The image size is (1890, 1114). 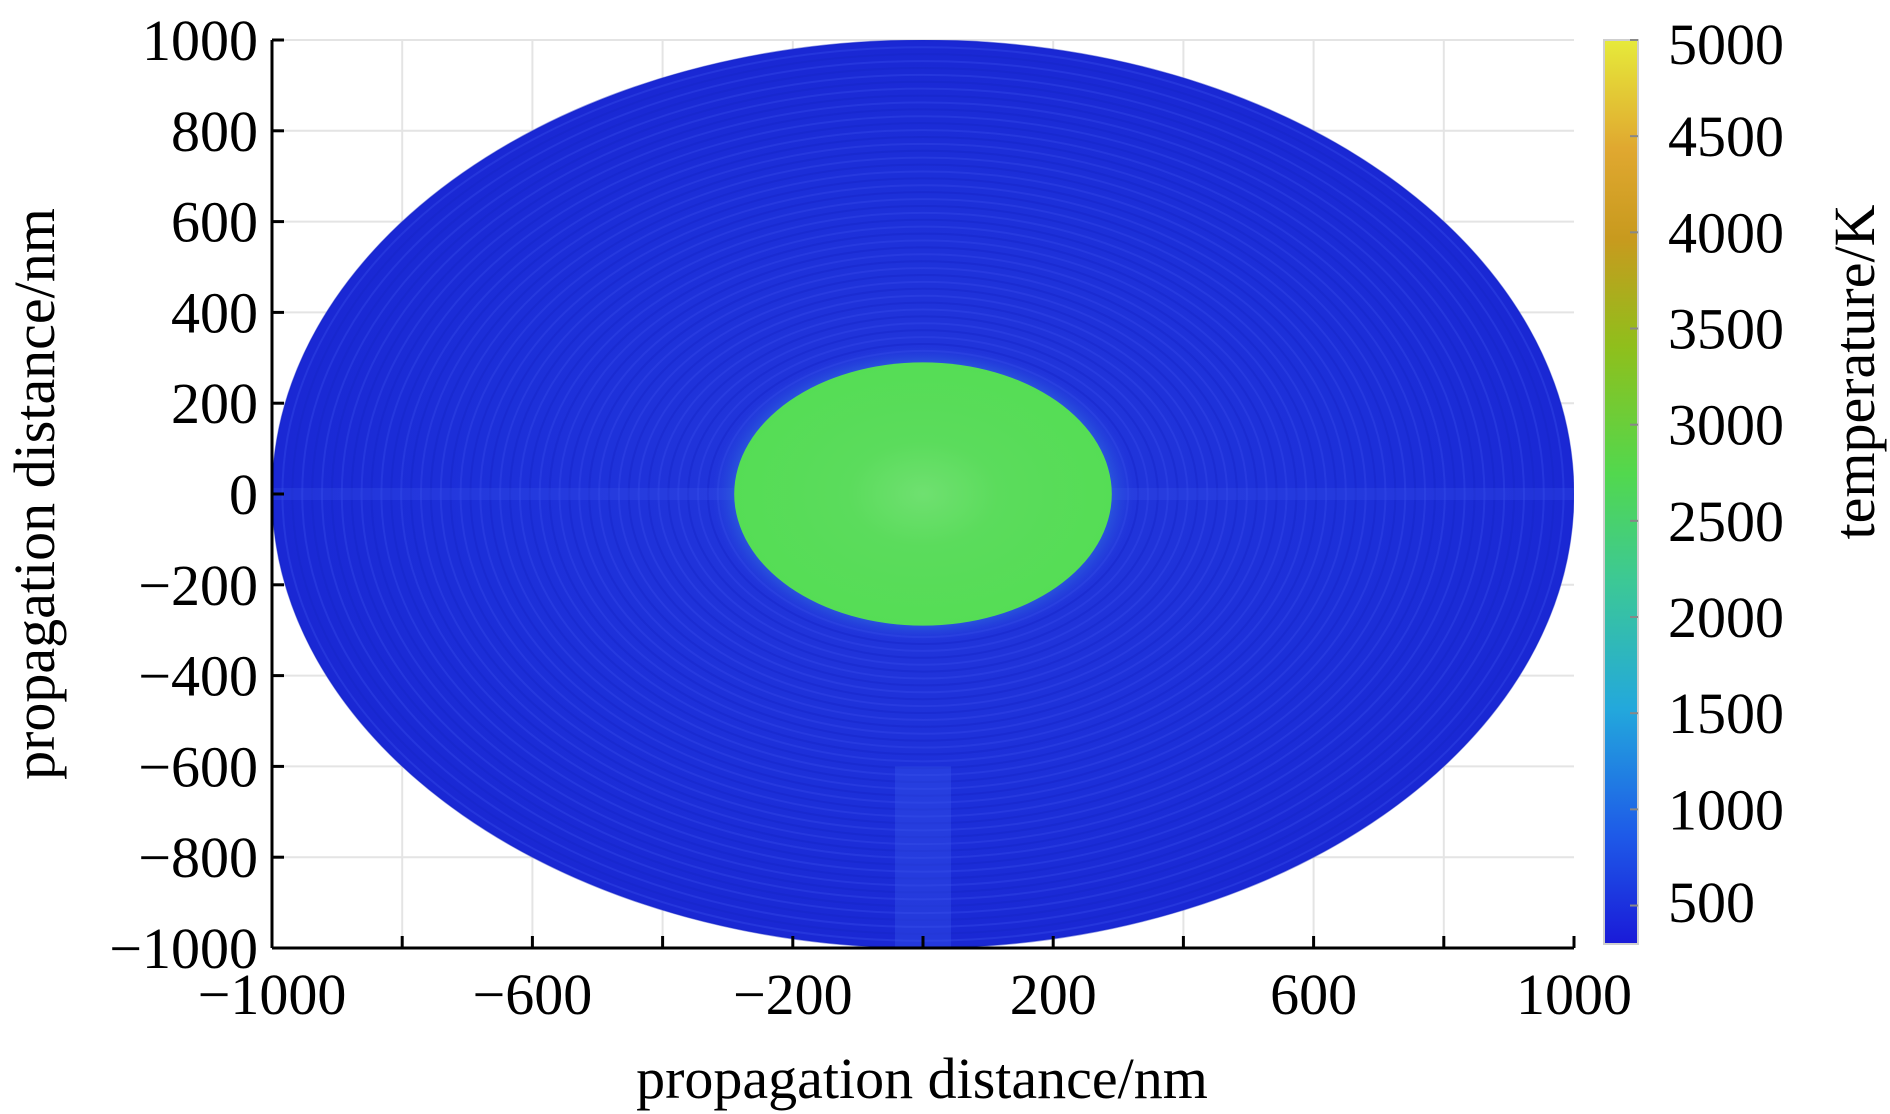 I want to click on colorbar-tick-label: 500, so click(x=1711, y=902).